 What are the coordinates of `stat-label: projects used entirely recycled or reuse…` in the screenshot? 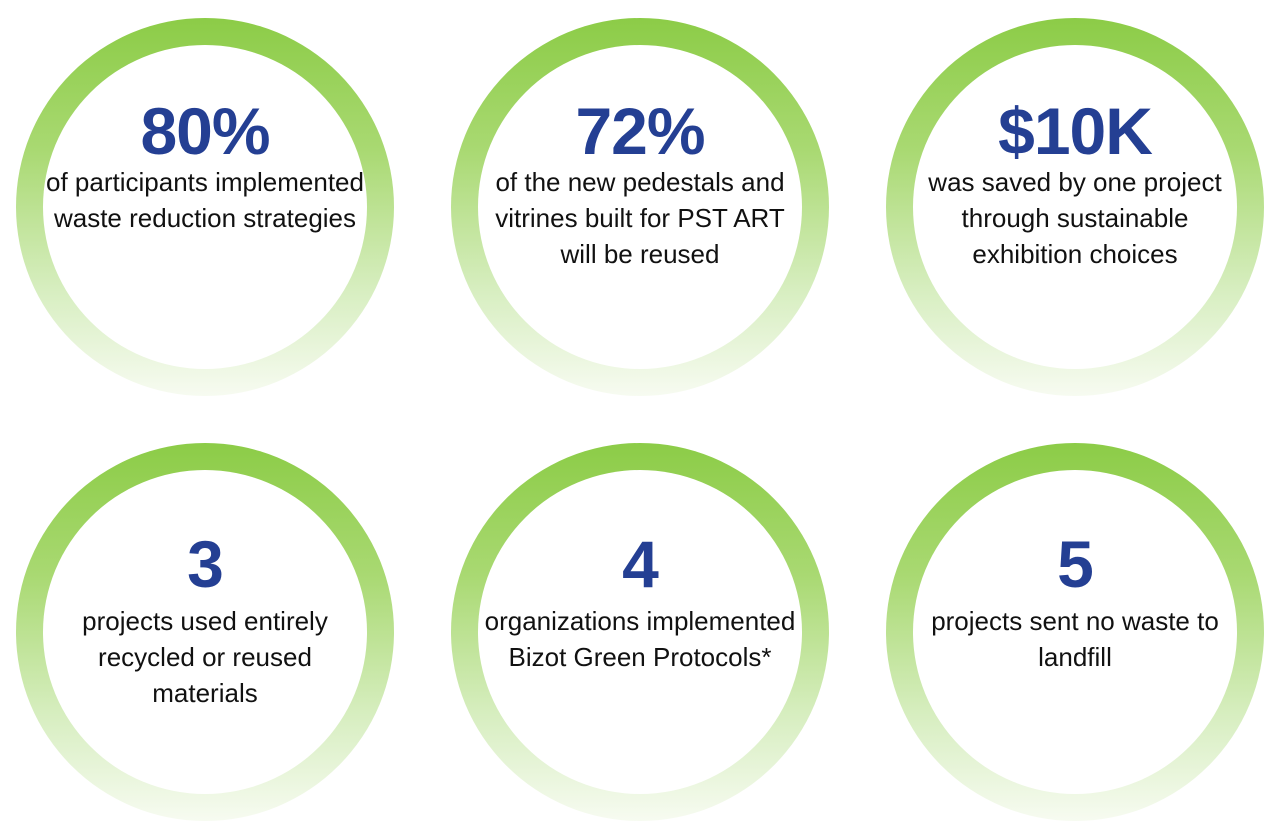 It's located at (205, 657).